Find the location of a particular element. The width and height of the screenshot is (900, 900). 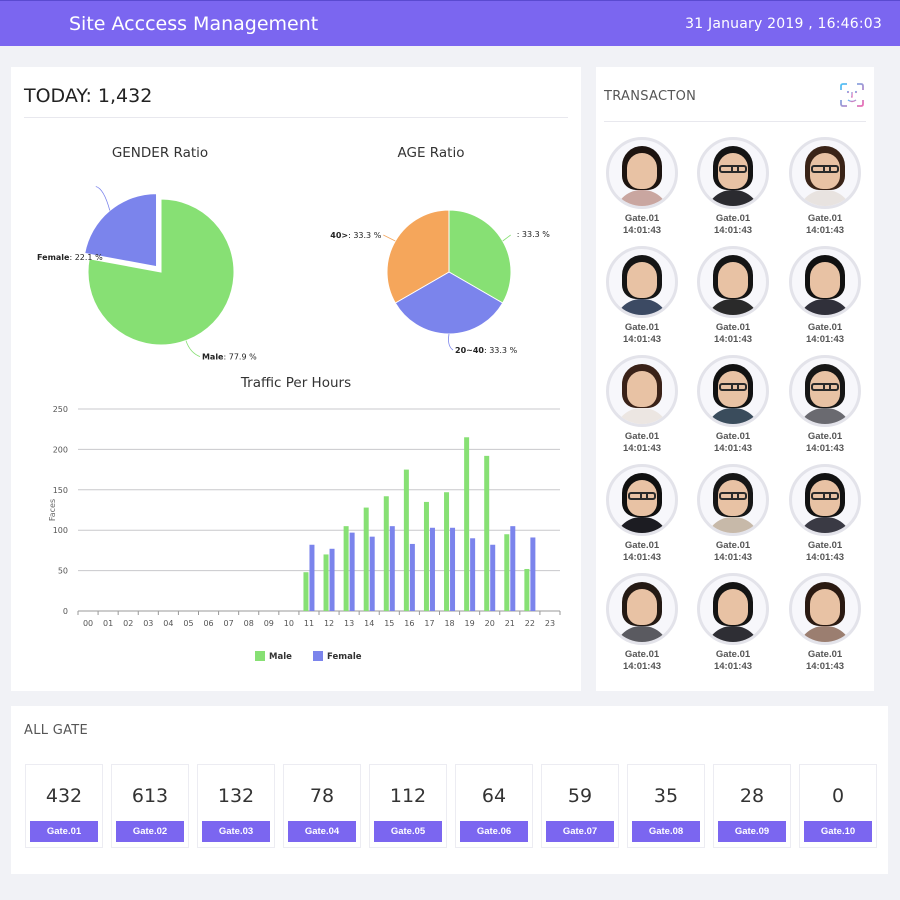

gate-card: 35 Gate.08 is located at coordinates (666, 806).